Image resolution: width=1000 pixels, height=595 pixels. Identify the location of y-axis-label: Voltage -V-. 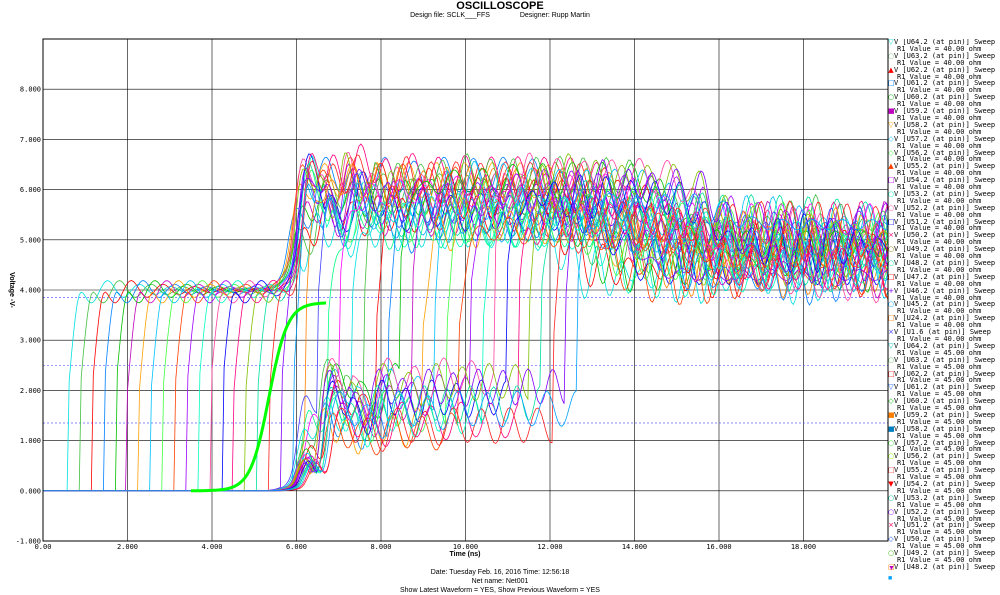
(11, 290).